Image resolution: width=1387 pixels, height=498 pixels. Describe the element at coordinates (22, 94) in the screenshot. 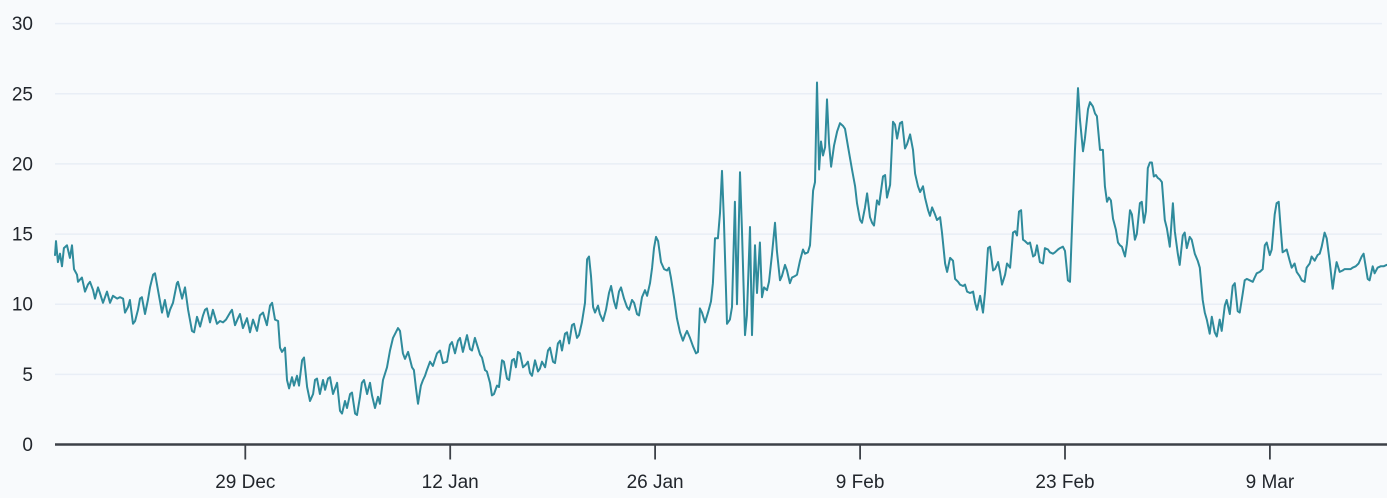

I see `y-axis-label: 25` at that location.